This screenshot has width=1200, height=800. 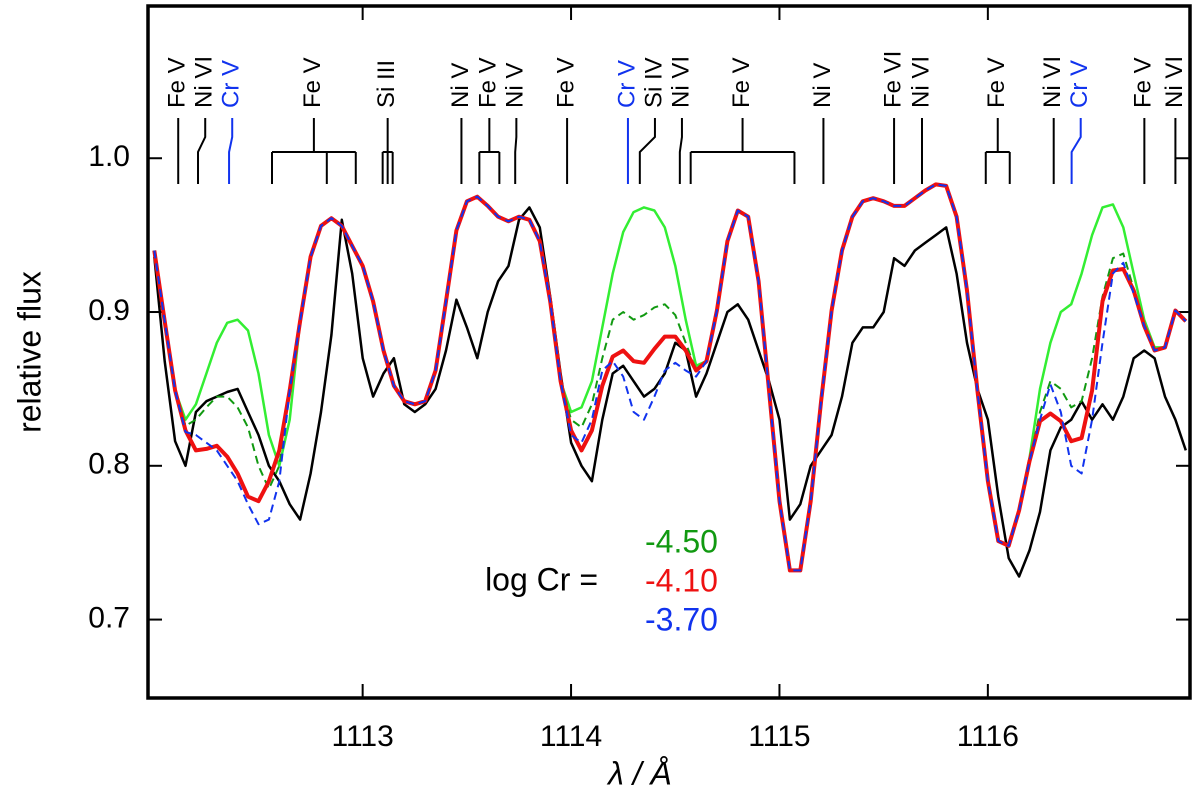 I want to click on y-tick-label: 0.9, so click(x=109, y=310).